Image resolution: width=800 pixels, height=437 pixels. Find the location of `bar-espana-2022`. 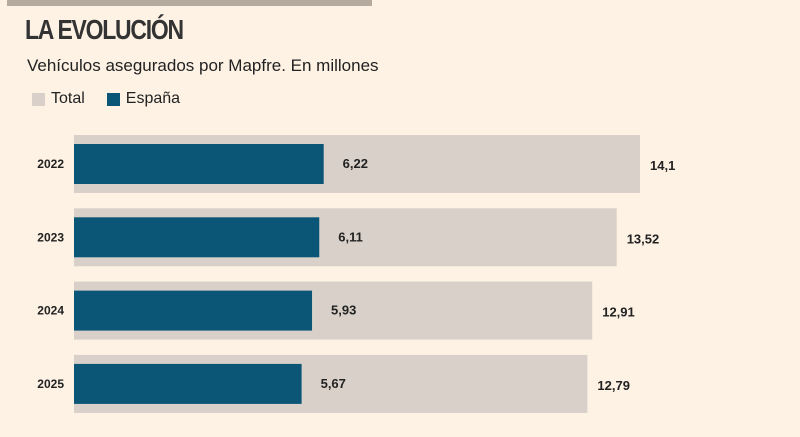

bar-espana-2022 is located at coordinates (199, 164).